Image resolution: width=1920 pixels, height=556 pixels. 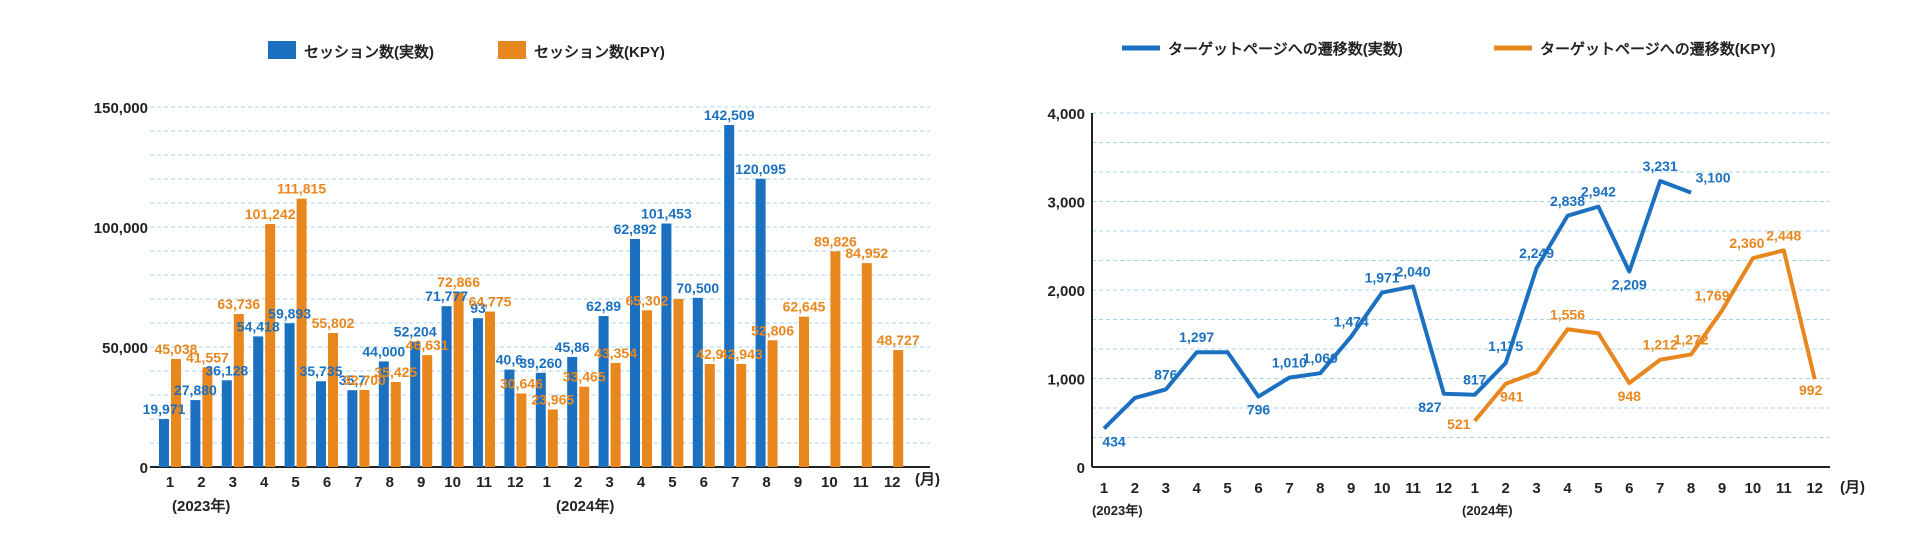 What do you see at coordinates (1691, 339) in the screenshot?
I see `line-label-kpy: 1,272` at bounding box center [1691, 339].